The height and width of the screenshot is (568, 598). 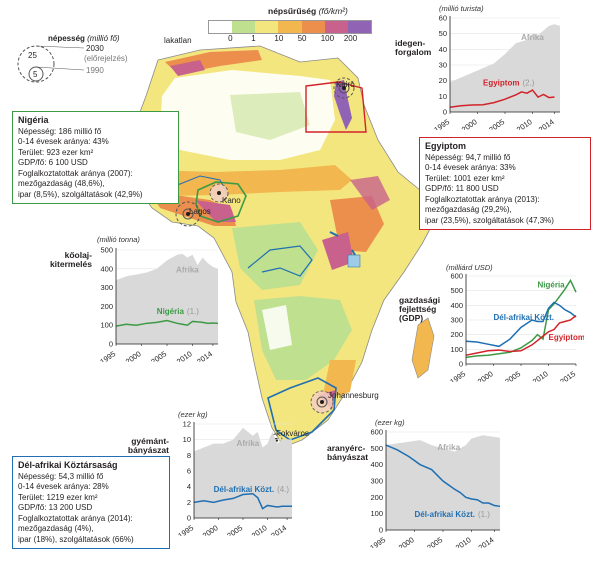 What do you see at coordinates (528, 82) in the screenshot?
I see `series-rank: (2.)` at bounding box center [528, 82].